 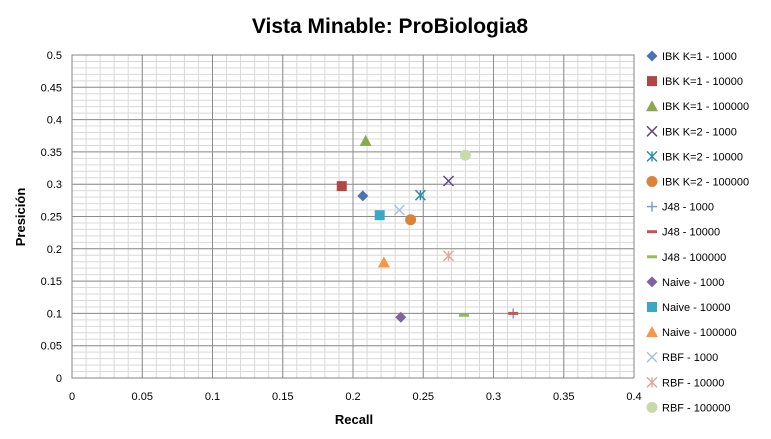 I want to click on y-tick-label: 0.25, so click(x=51, y=218).